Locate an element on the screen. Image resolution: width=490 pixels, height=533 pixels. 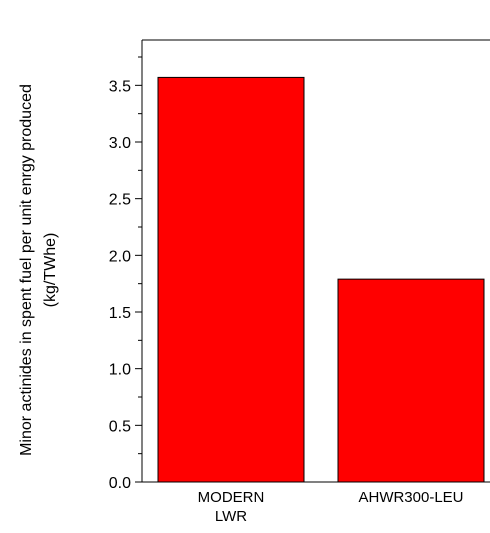
x-category-label-line: AHWR300-LEU is located at coordinates (410, 497).